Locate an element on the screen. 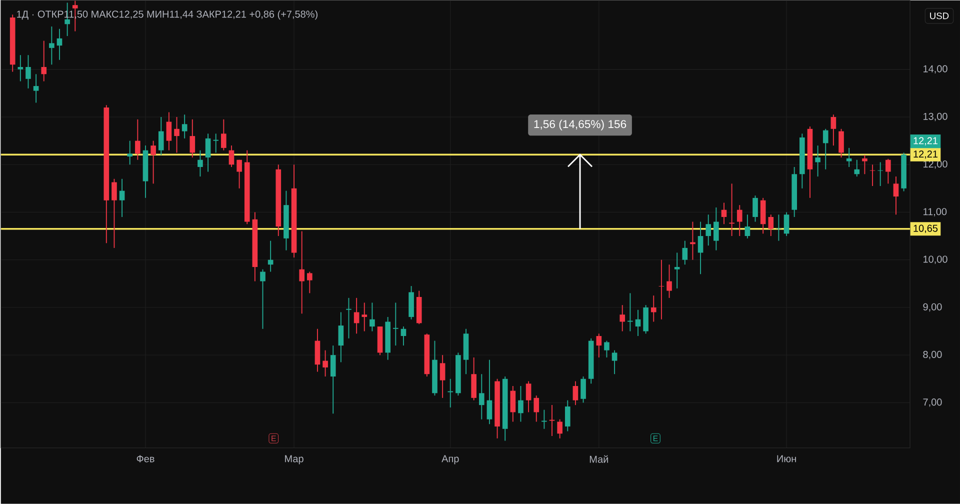  text: USD is located at coordinates (939, 16).